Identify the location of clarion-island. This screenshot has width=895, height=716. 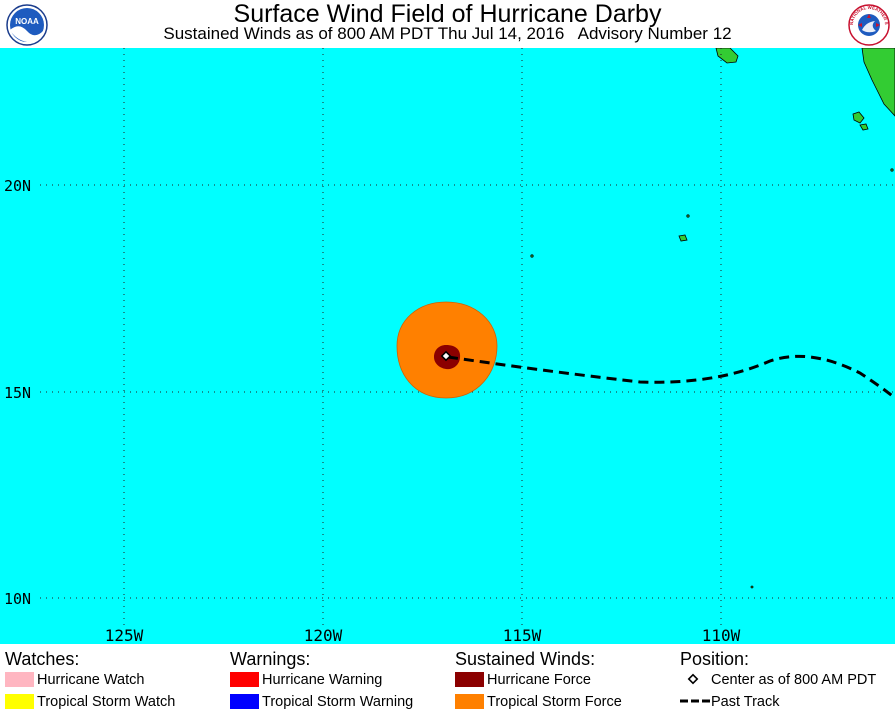
(683, 238).